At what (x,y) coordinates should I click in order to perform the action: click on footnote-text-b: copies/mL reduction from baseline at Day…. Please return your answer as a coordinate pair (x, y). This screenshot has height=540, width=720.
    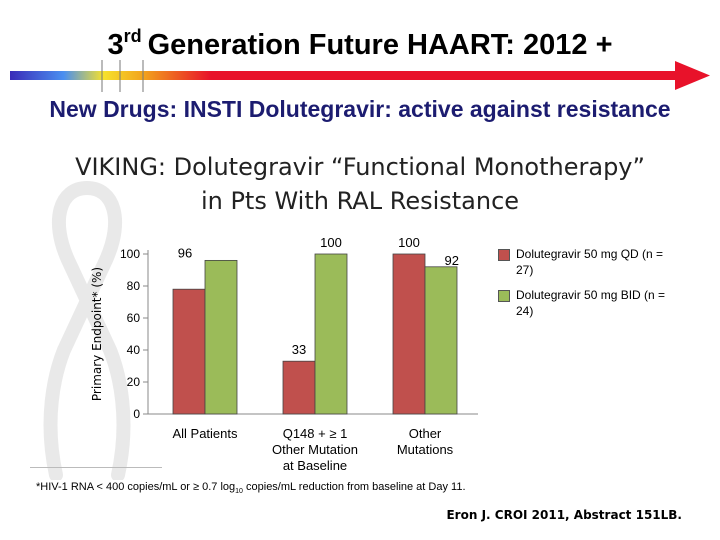
    Looking at the image, I should click on (354, 487).